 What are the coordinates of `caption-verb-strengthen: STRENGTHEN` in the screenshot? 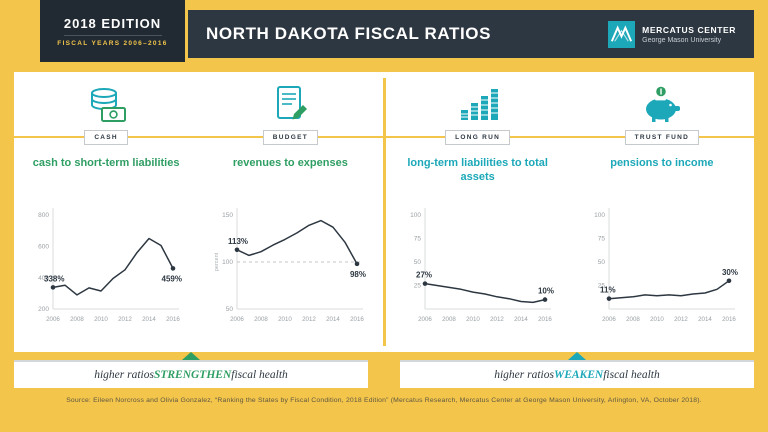 It's located at (192, 375).